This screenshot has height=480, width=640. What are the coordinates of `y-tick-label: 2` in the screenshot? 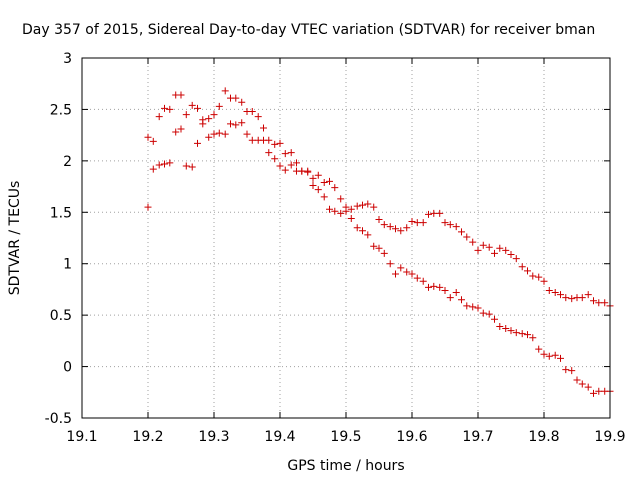 It's located at (67, 162).